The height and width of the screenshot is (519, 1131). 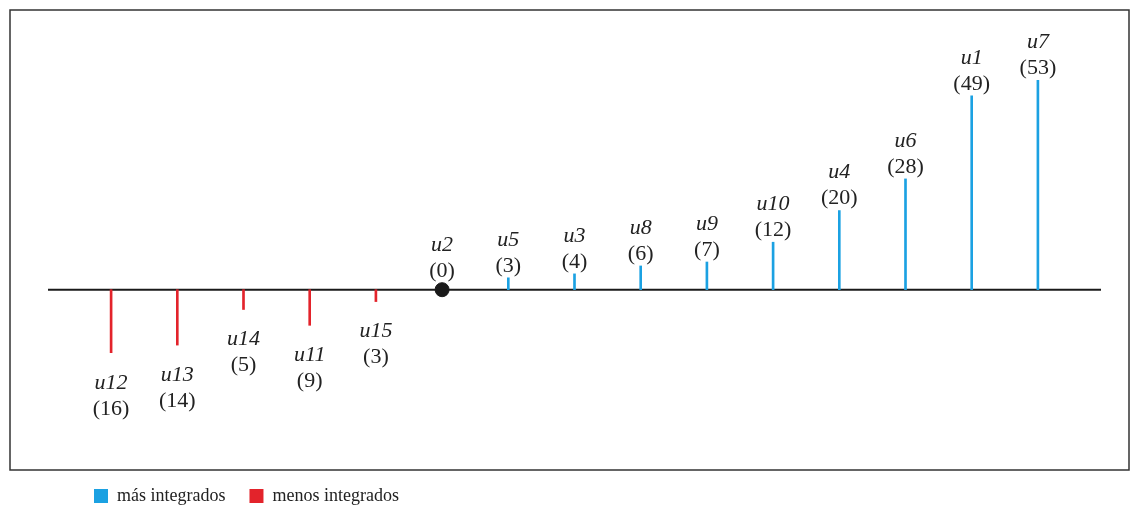 I want to click on legend-label: menos integrados, so click(x=335, y=494).